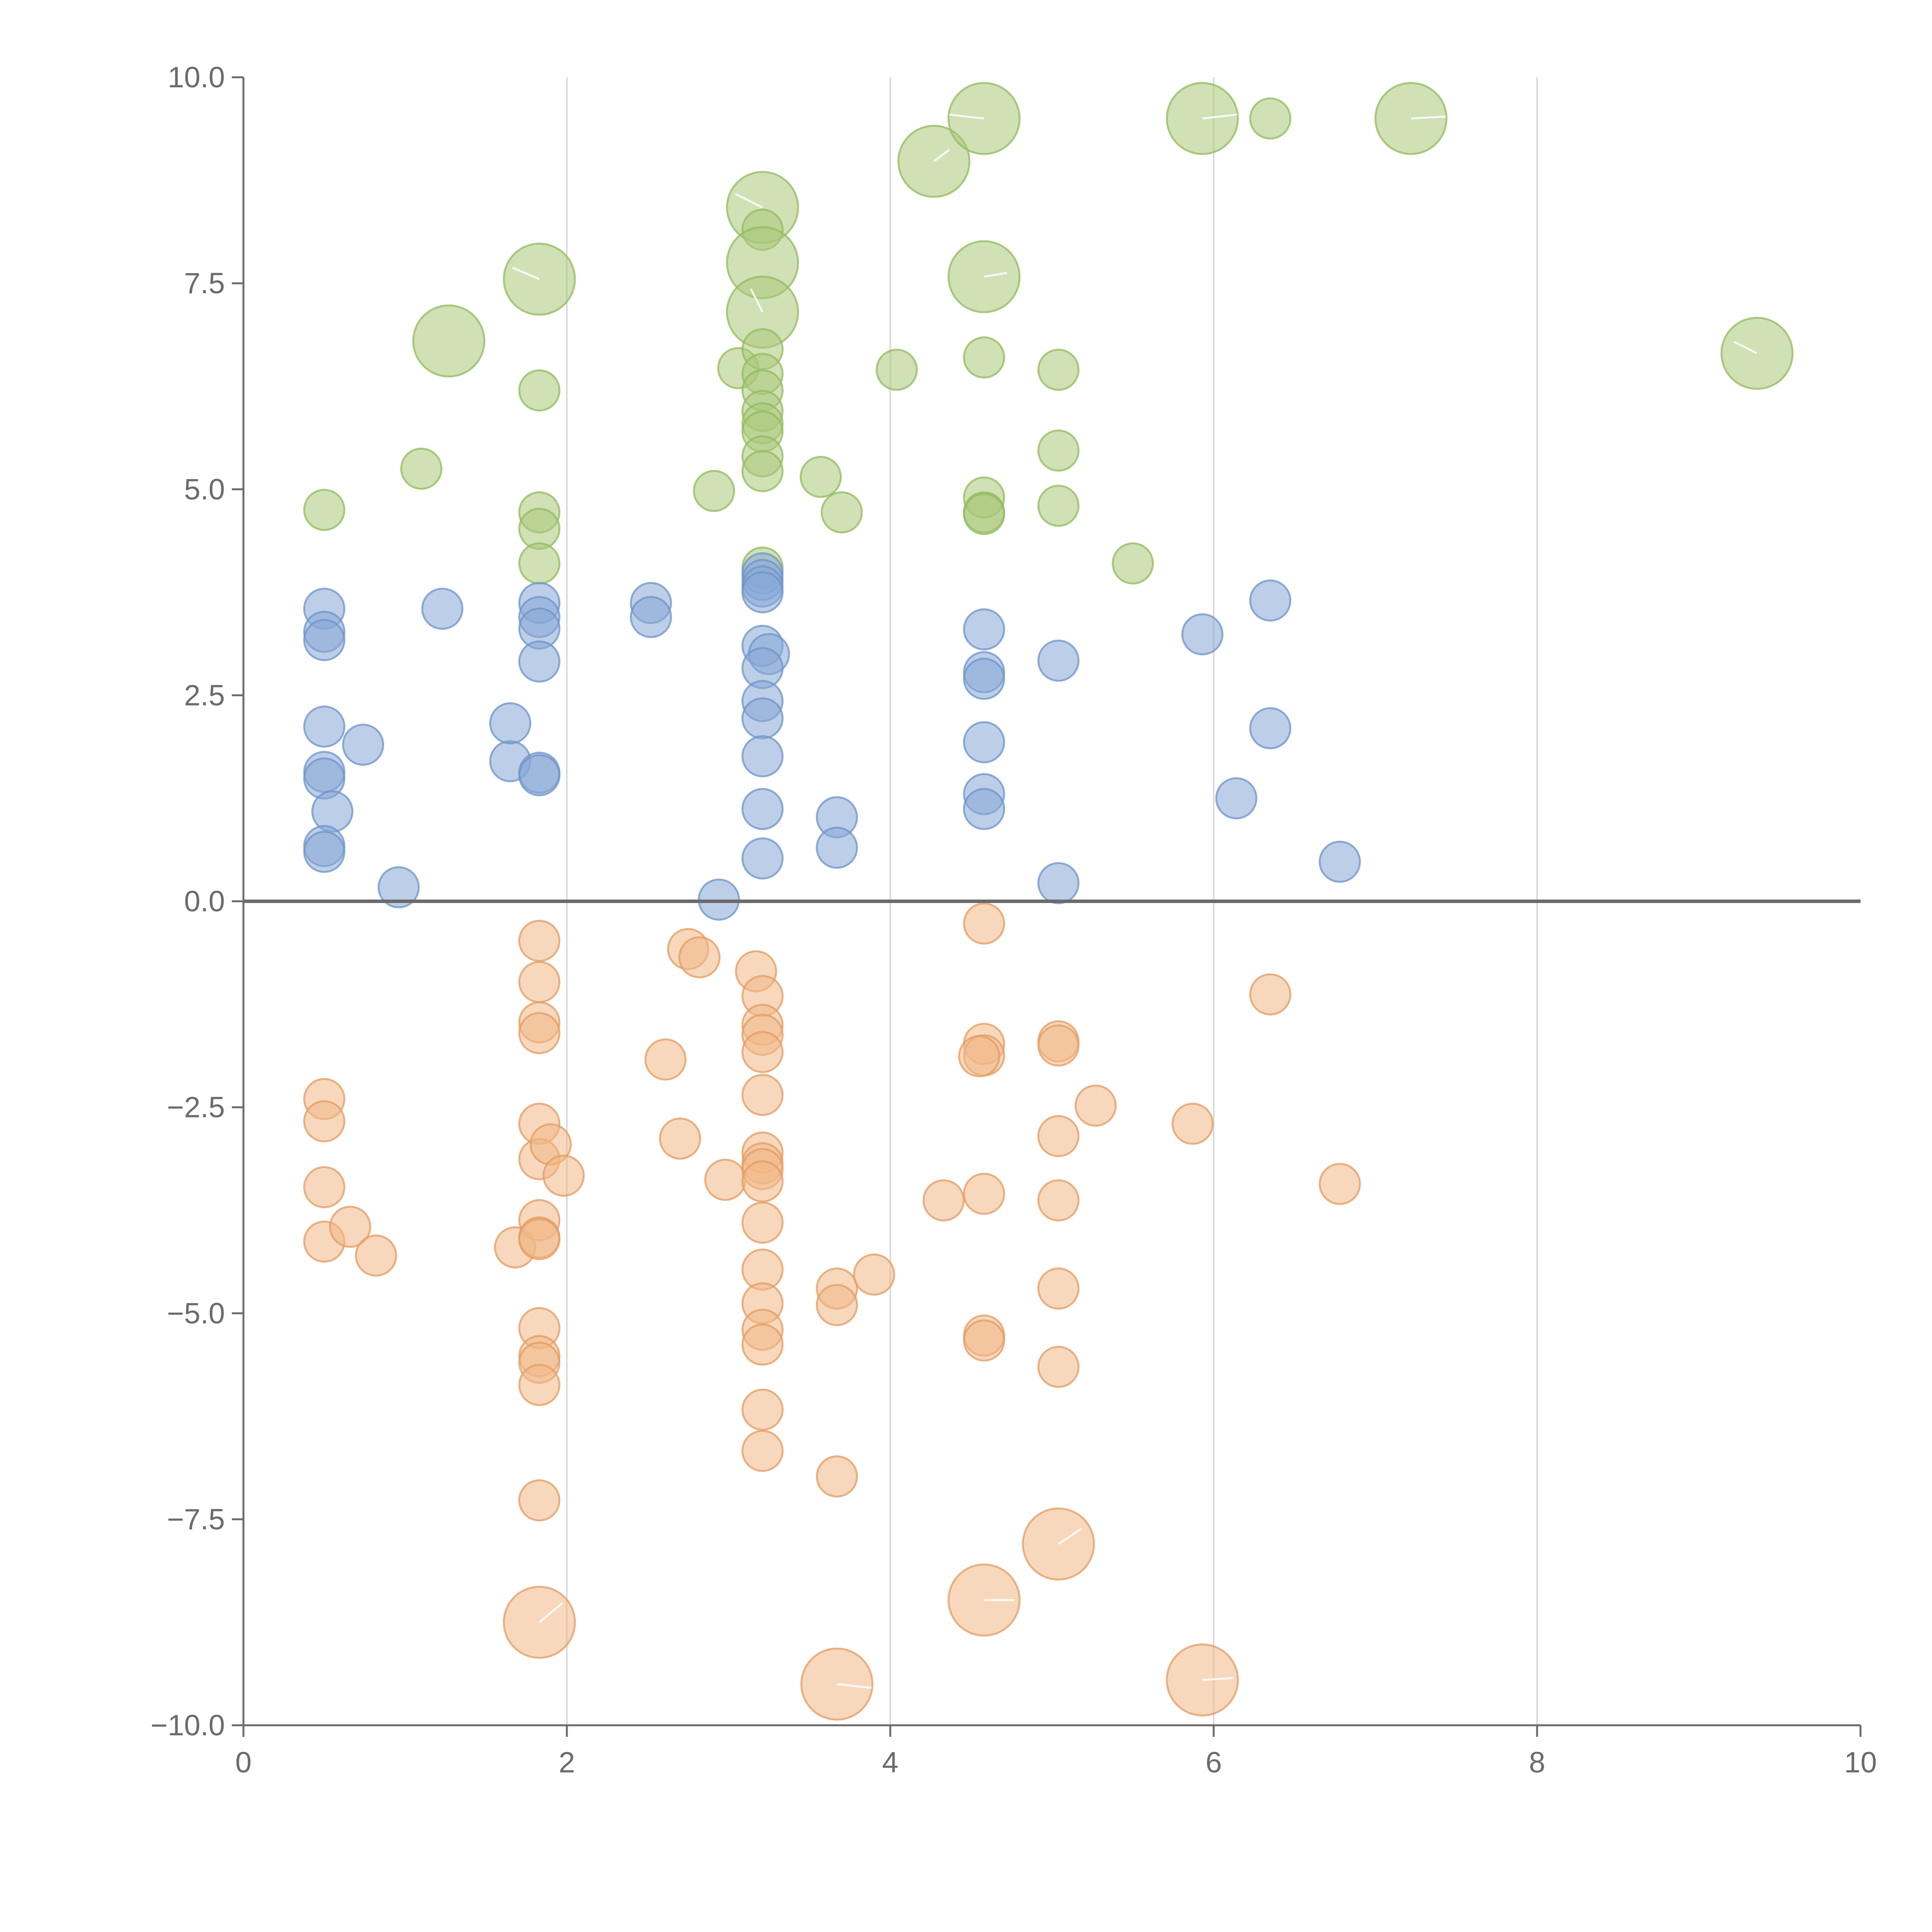 This screenshot has height=1932, width=1932. I want to click on y-tick-label-4: 0.0, so click(205, 901).